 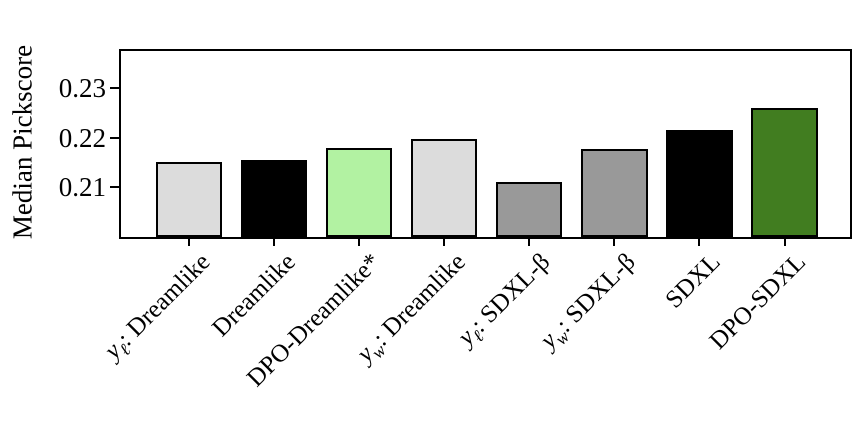 I want to click on y-tick-label: 0.22, so click(x=82, y=137).